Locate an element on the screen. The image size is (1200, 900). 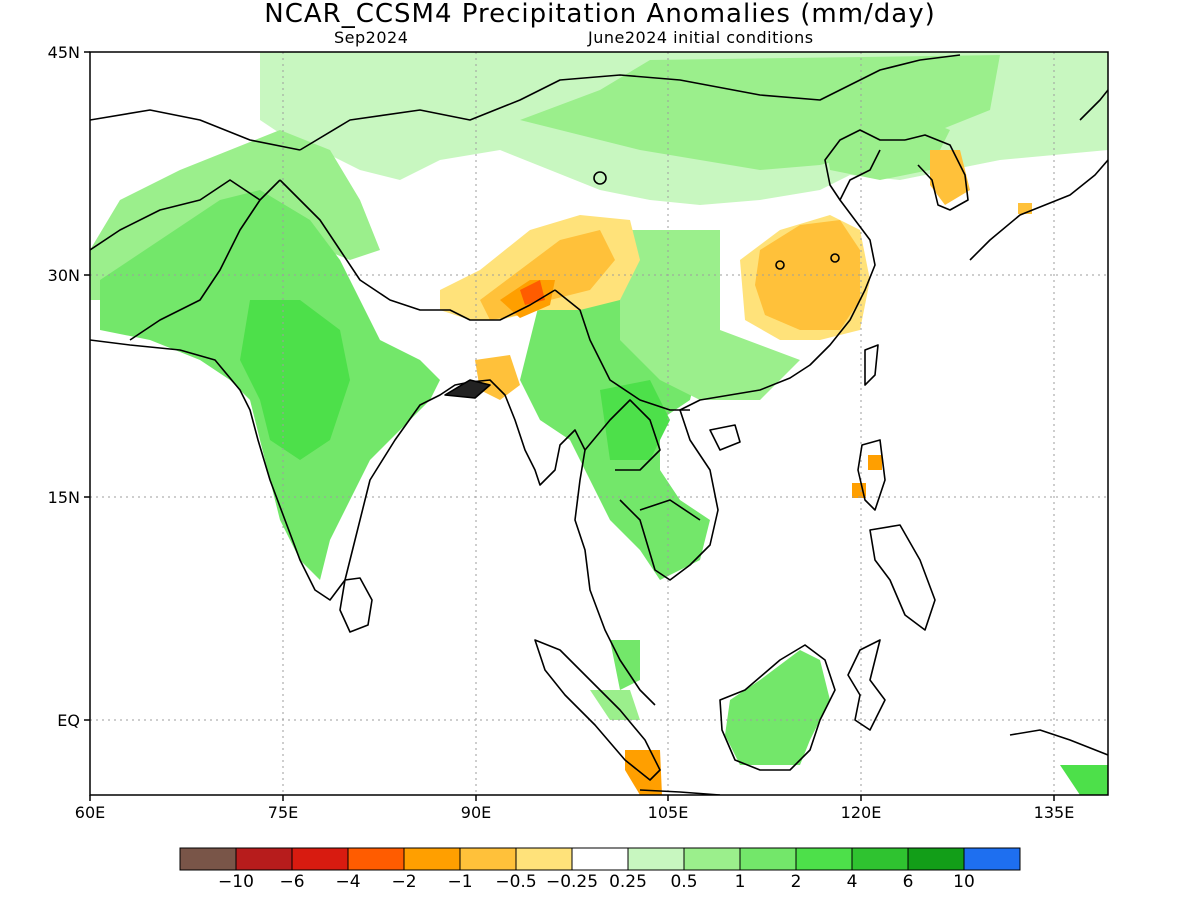
anomaly-region-java-dry is located at coordinates (643, 772).